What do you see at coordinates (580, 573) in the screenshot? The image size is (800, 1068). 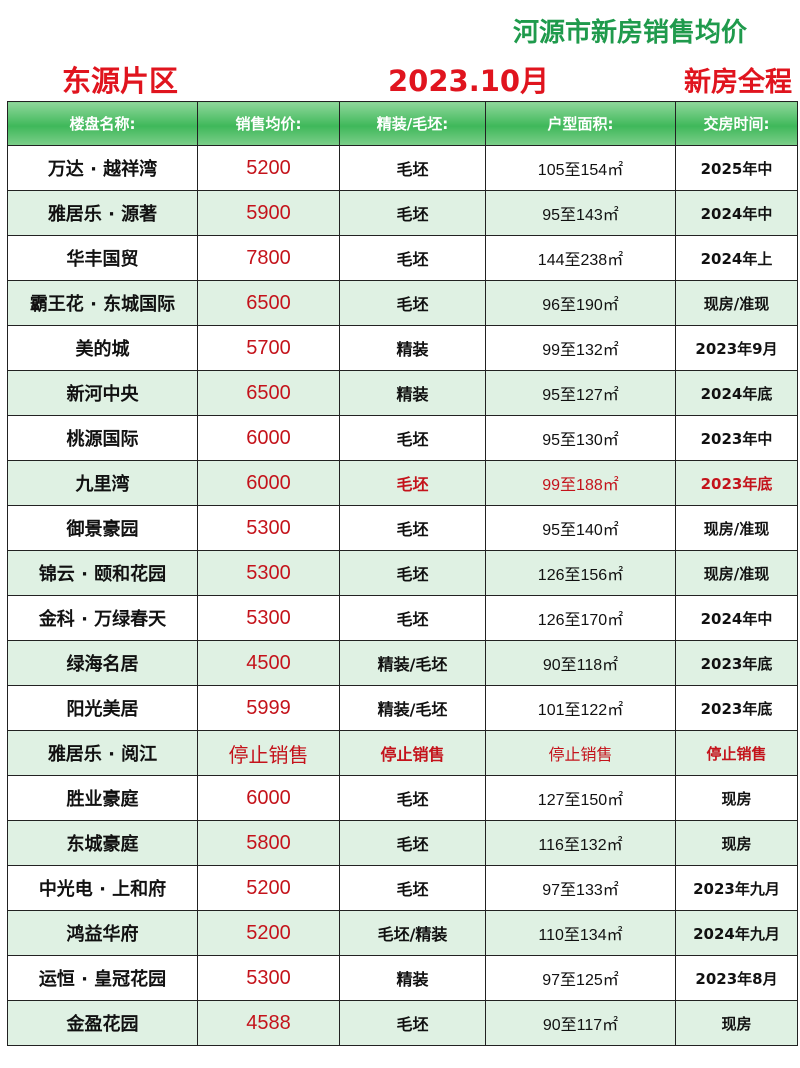 I see `cell-area: 126至156㎡` at bounding box center [580, 573].